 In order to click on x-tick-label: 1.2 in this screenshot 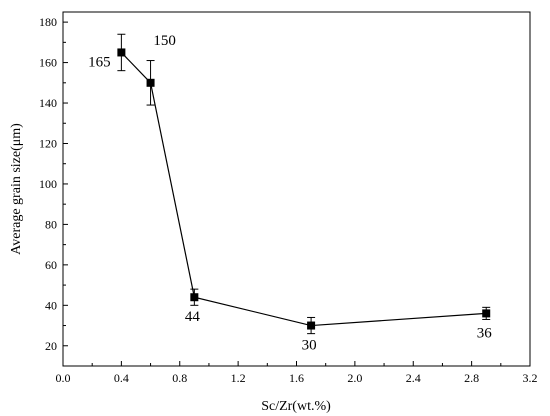, I will do `click(238, 378)`.